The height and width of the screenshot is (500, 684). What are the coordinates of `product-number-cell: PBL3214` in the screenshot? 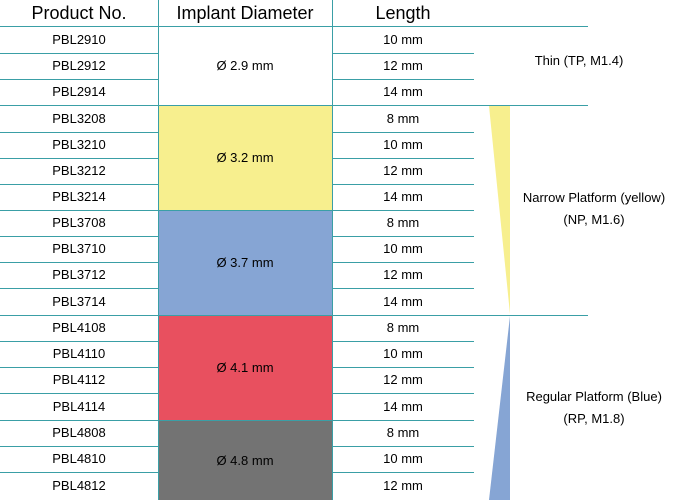 It's located at (79, 196).